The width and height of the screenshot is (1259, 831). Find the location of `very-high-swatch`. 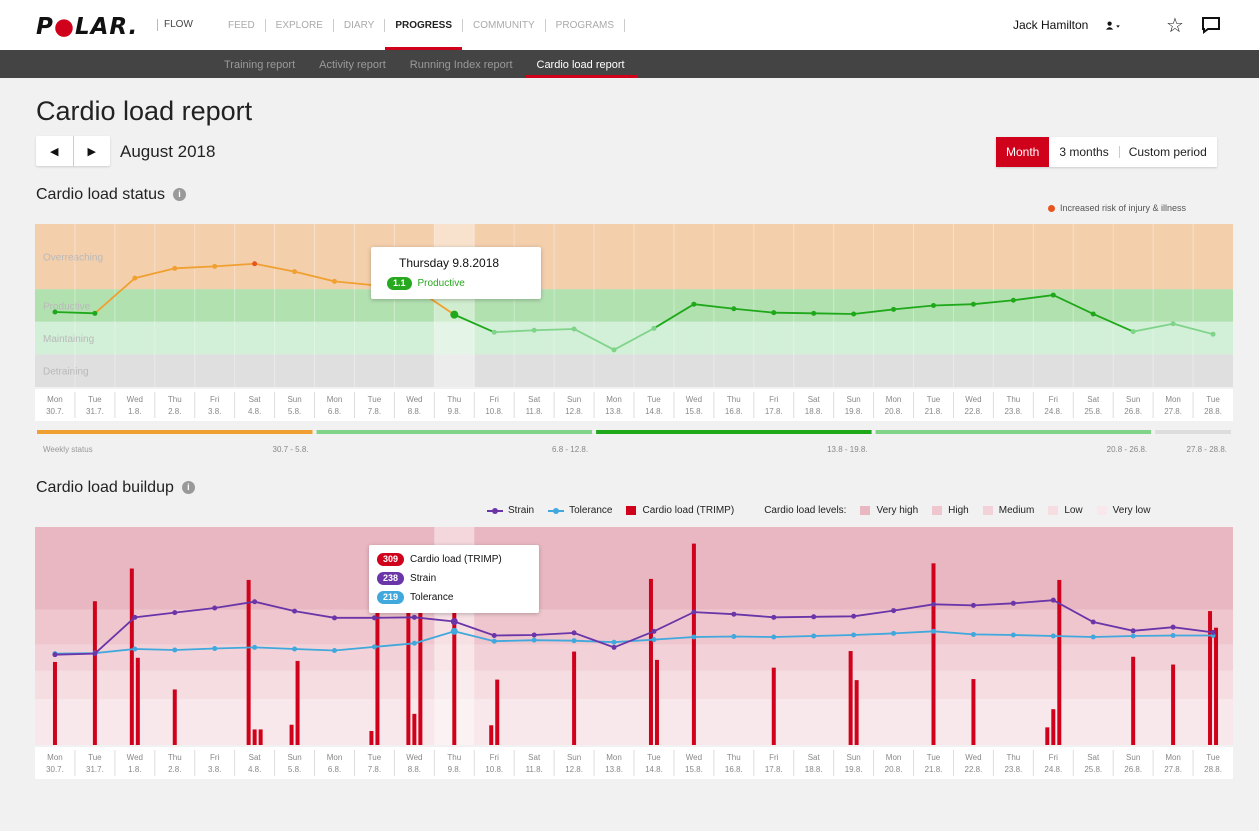

very-high-swatch is located at coordinates (865, 510).